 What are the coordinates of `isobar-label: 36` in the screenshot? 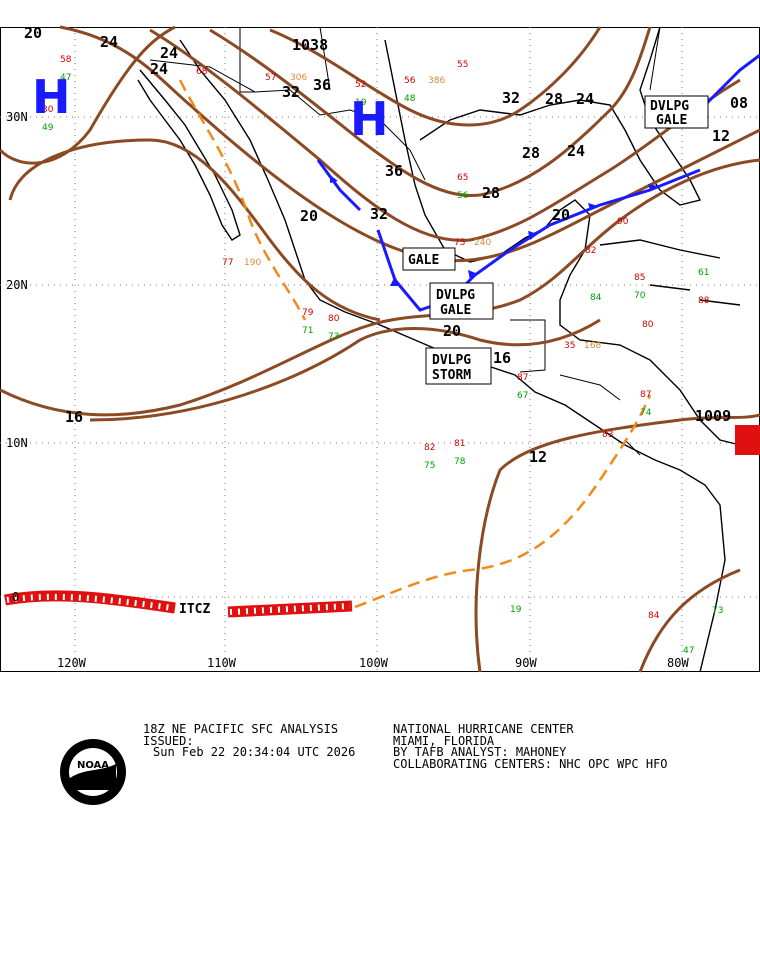 It's located at (394, 171).